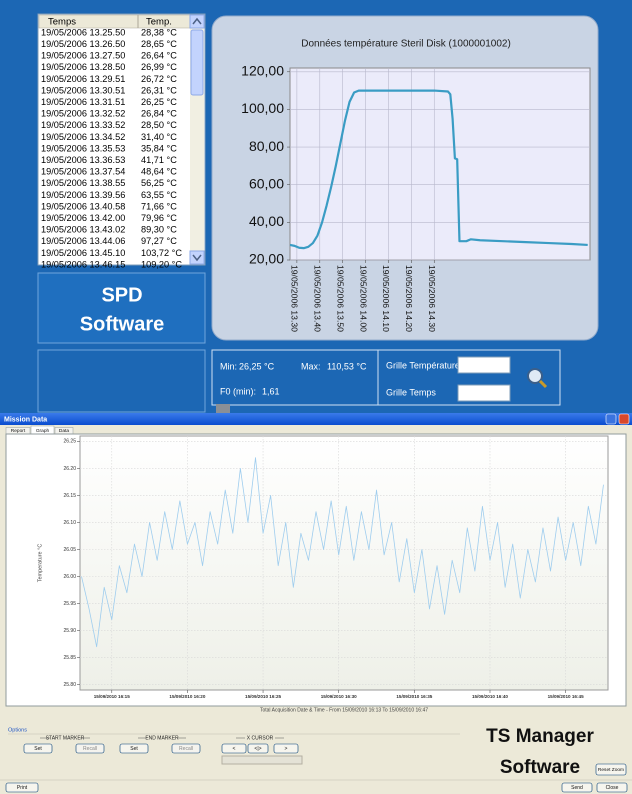 Image resolution: width=632 pixels, height=794 pixels. I want to click on stat-value: 1,61, so click(271, 391).